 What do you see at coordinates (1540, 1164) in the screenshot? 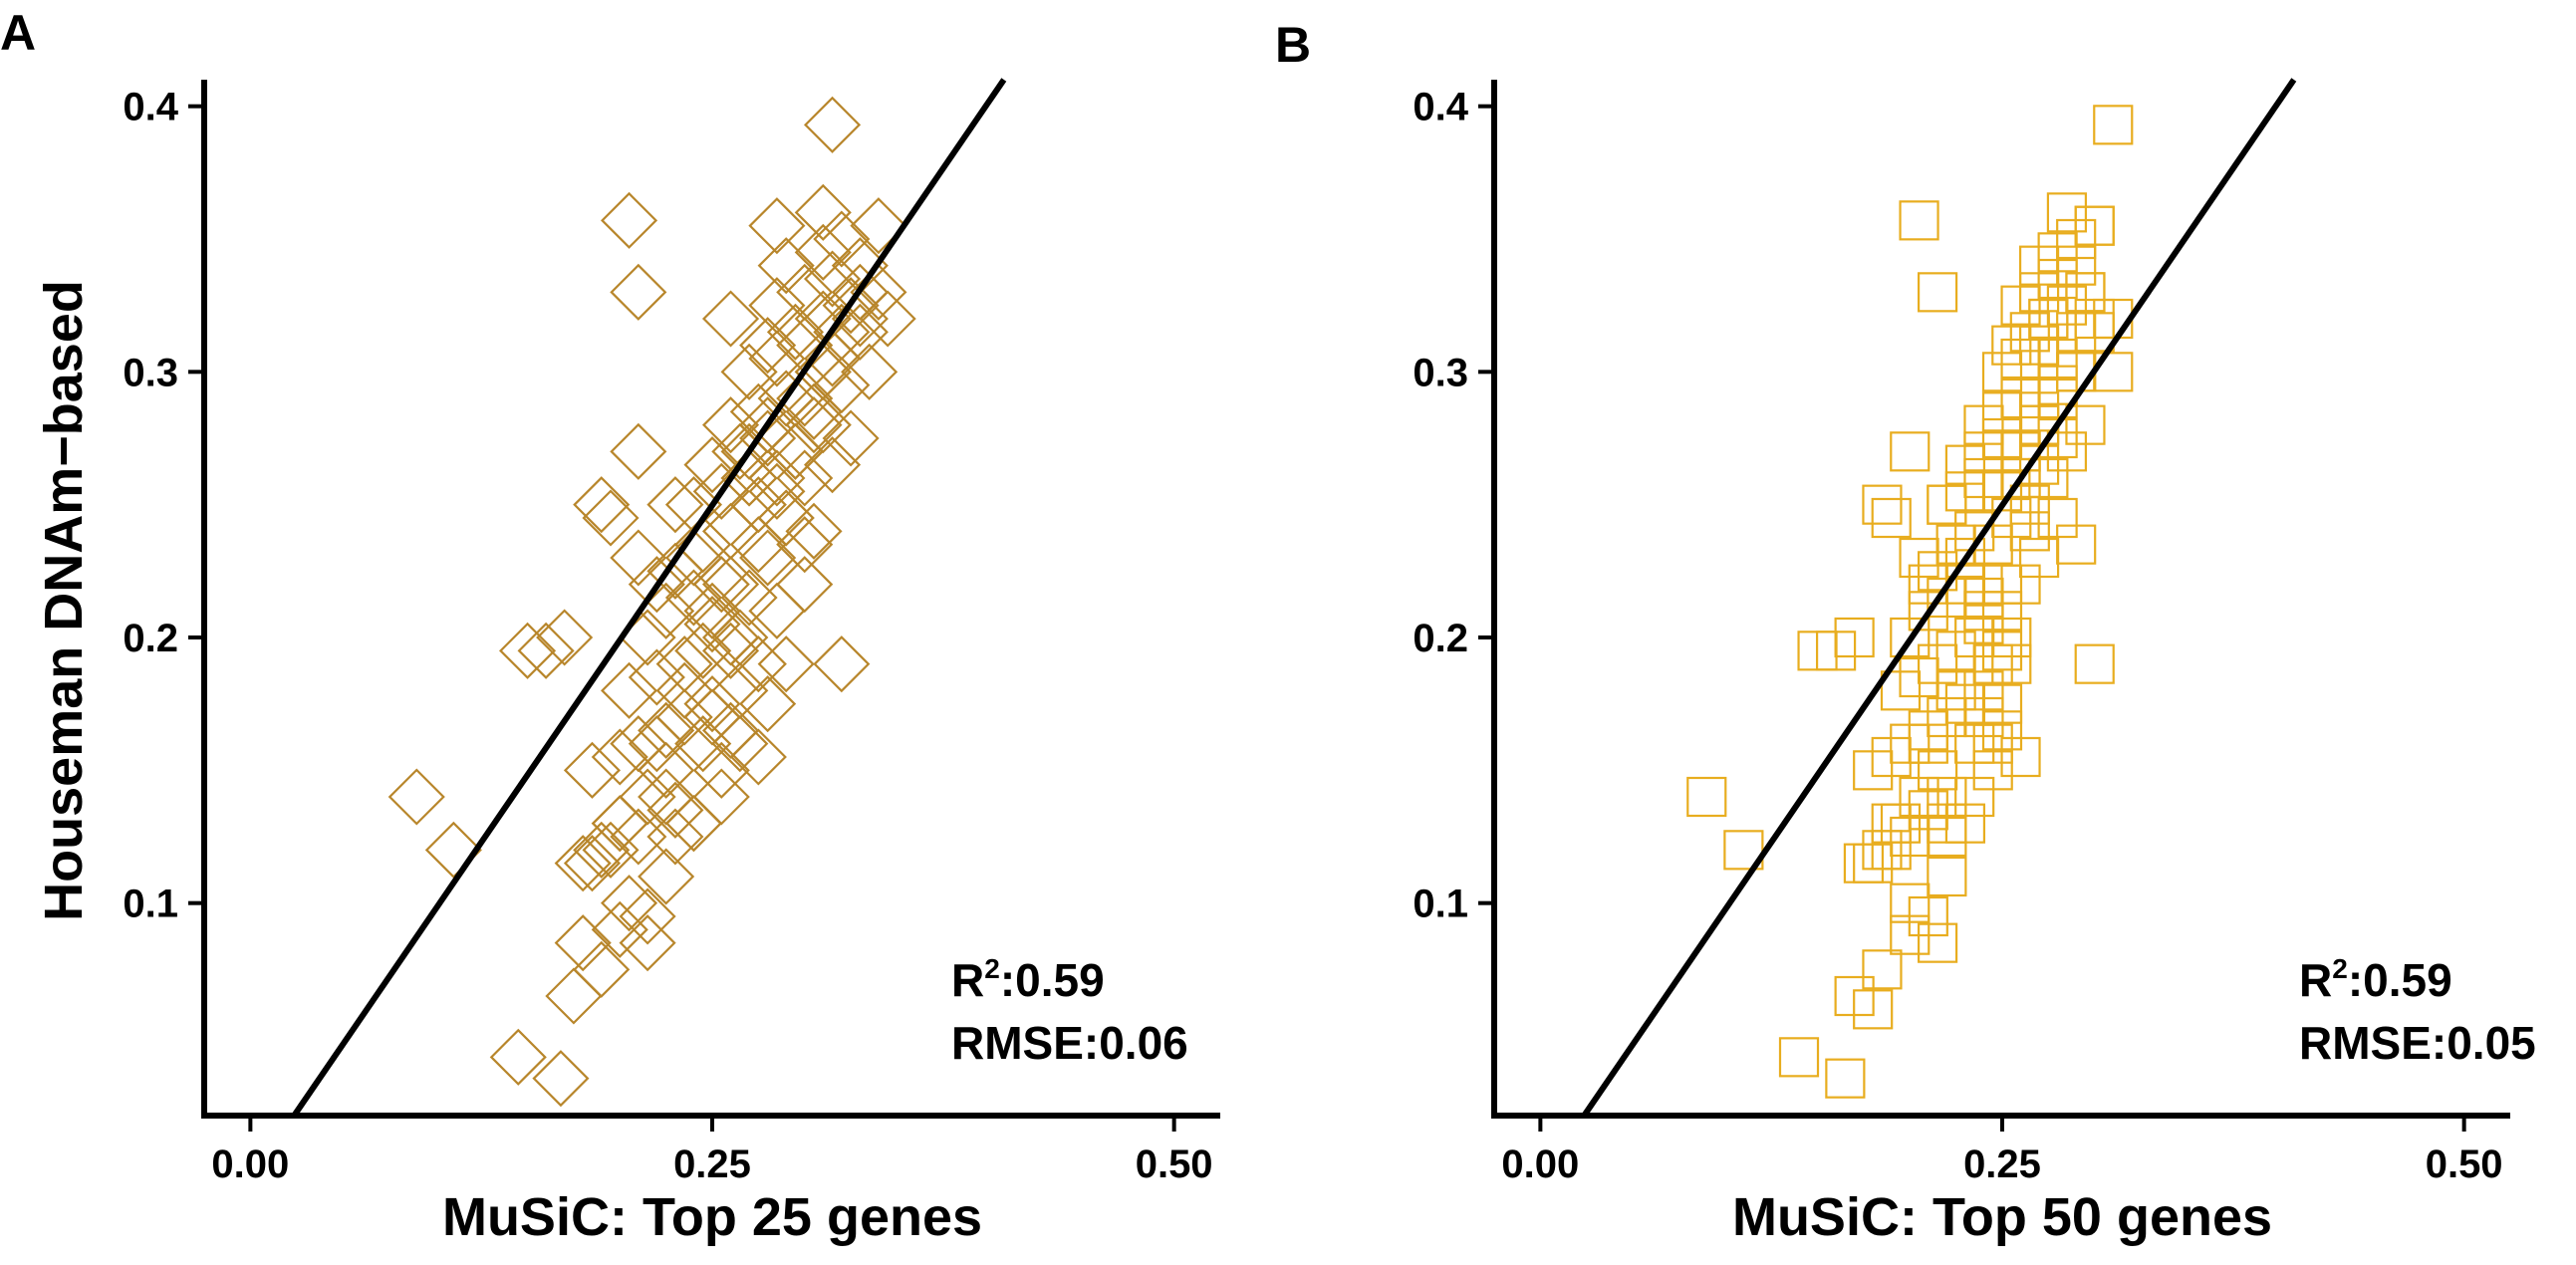
I see `x-tick-label: 0.00` at bounding box center [1540, 1164].